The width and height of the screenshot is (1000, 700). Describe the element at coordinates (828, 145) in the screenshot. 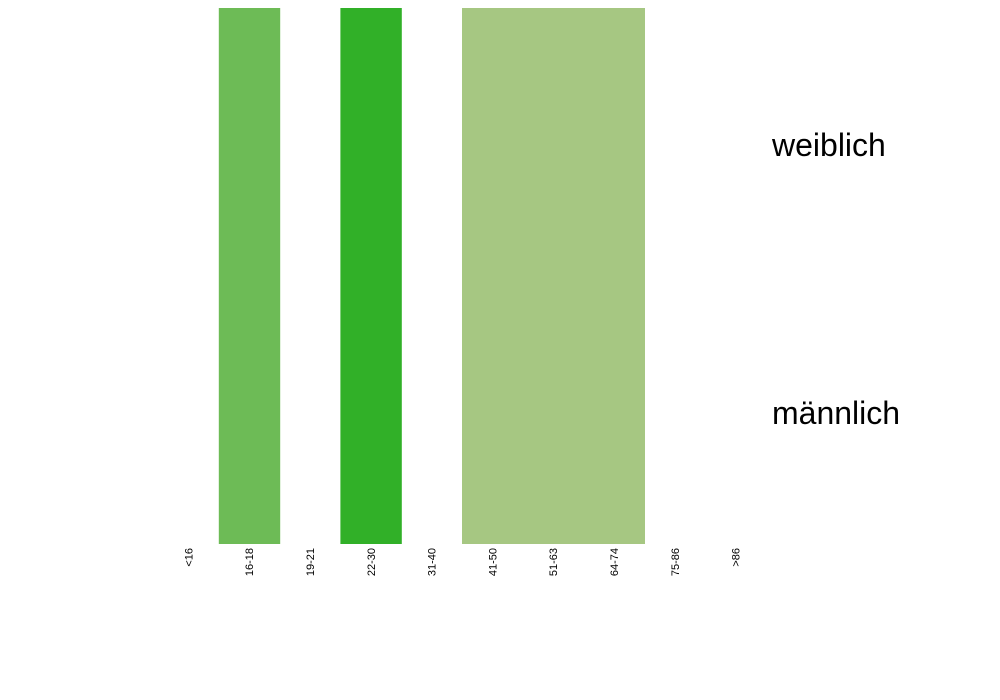

I see `row-label-weiblich: weiblich` at that location.